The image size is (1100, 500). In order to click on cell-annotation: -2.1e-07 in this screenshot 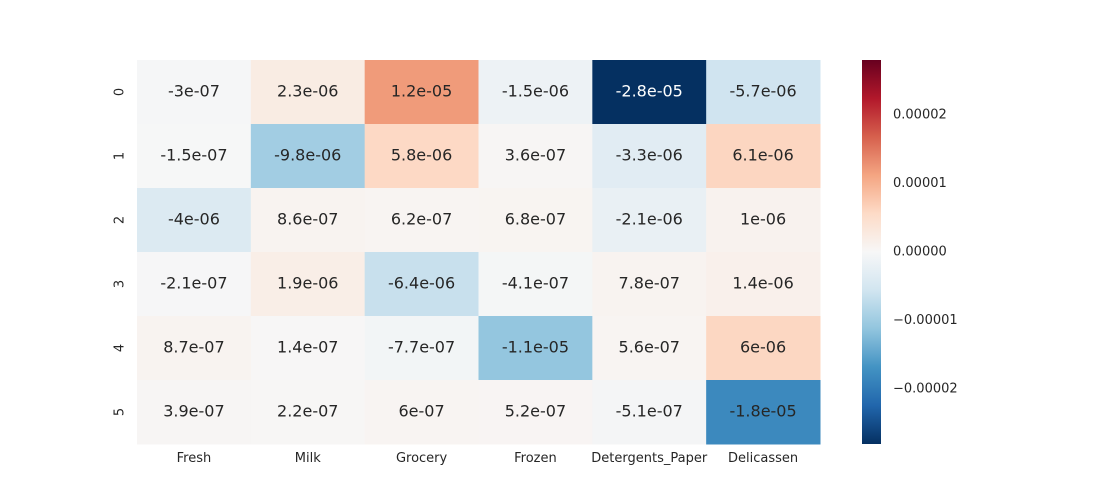, I will do `click(193, 283)`.